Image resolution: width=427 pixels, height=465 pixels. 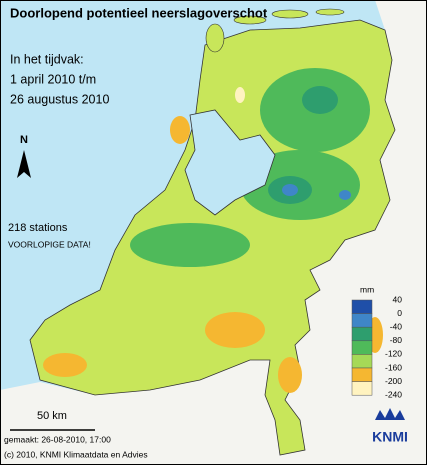 What do you see at coordinates (57, 439) in the screenshot?
I see `made-date: gemaakt: 26-08-2010, 17:00` at bounding box center [57, 439].